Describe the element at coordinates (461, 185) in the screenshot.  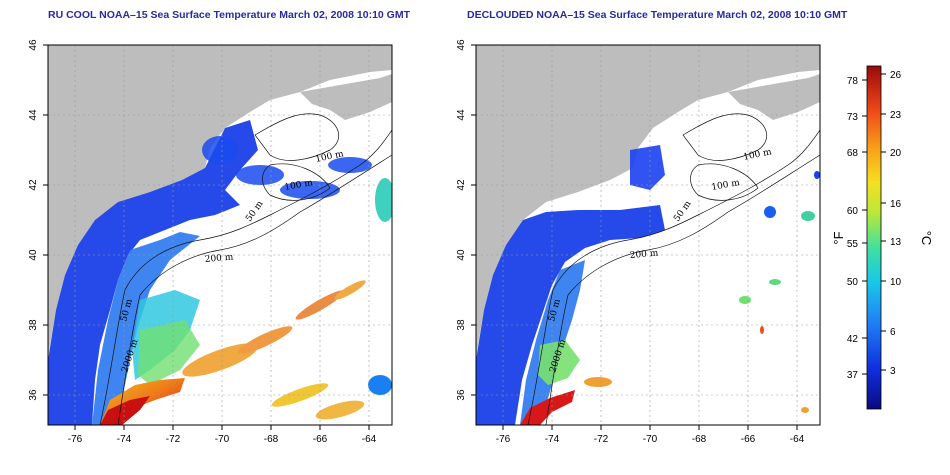
I see `right-lat-label-2: 42` at that location.